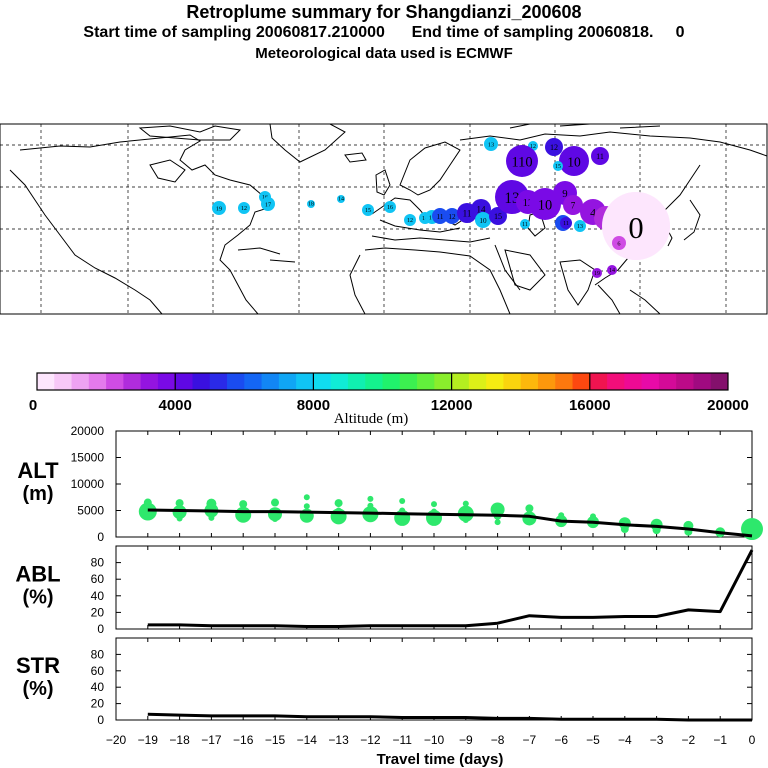 The image size is (768, 768). I want to click on x-tick-label: −6, so click(561, 740).